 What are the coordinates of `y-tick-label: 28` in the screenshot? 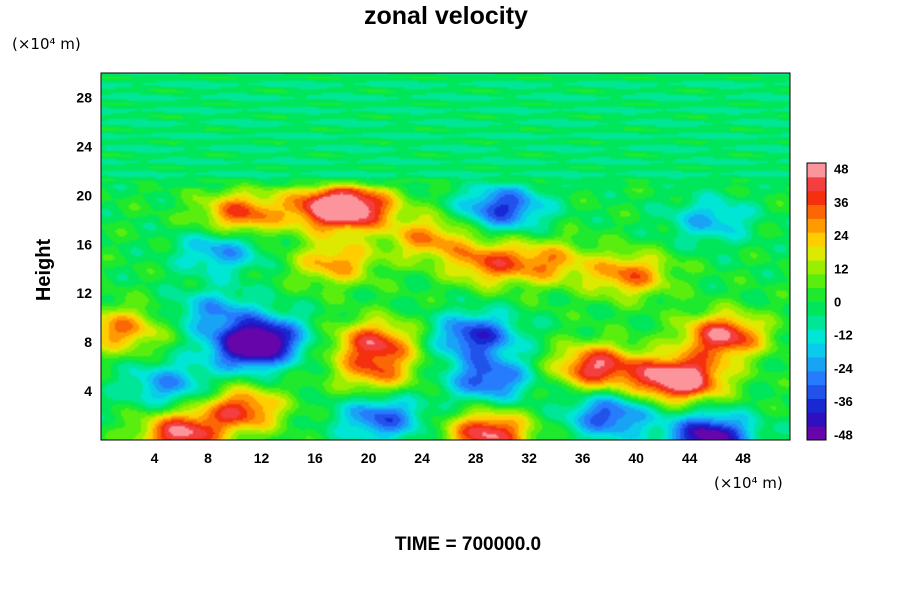 It's located at (84, 97).